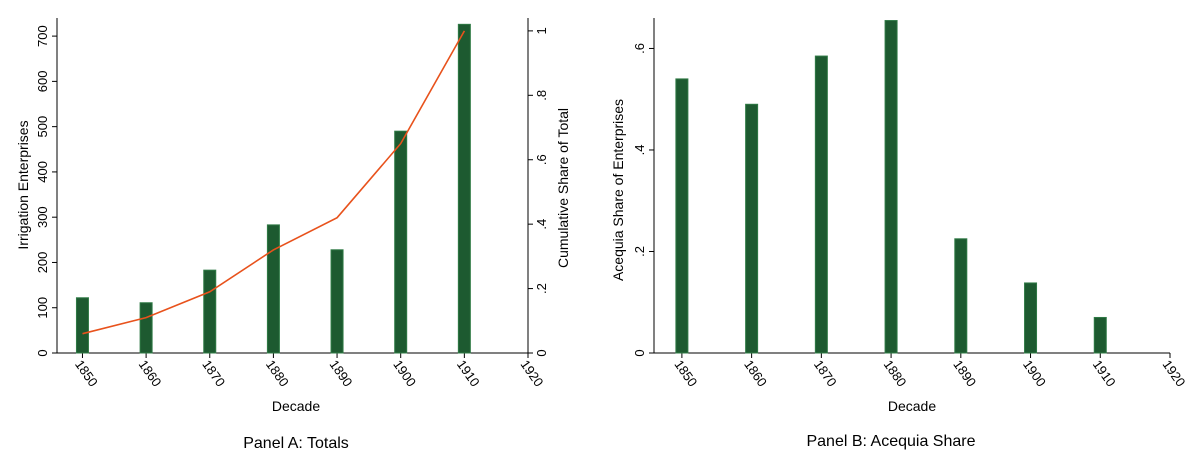  What do you see at coordinates (912, 406) in the screenshot?
I see `panel-b-x-axis-label: Decade` at bounding box center [912, 406].